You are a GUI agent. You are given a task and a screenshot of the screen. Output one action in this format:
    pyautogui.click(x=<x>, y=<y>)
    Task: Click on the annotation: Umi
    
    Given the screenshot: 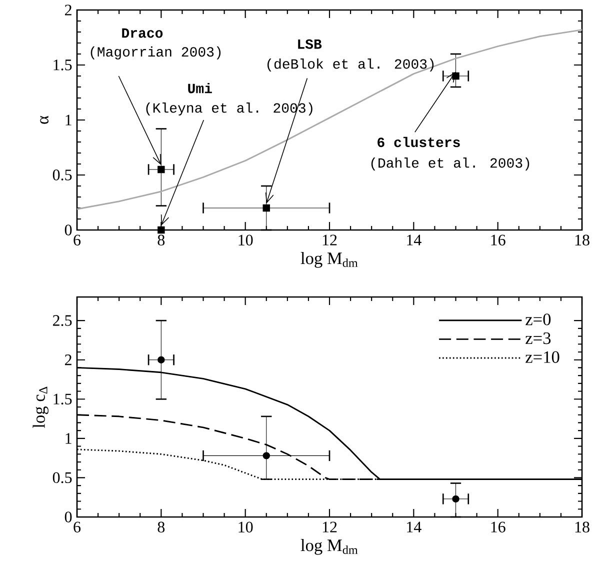 What is the action you would take?
    pyautogui.click(x=200, y=88)
    